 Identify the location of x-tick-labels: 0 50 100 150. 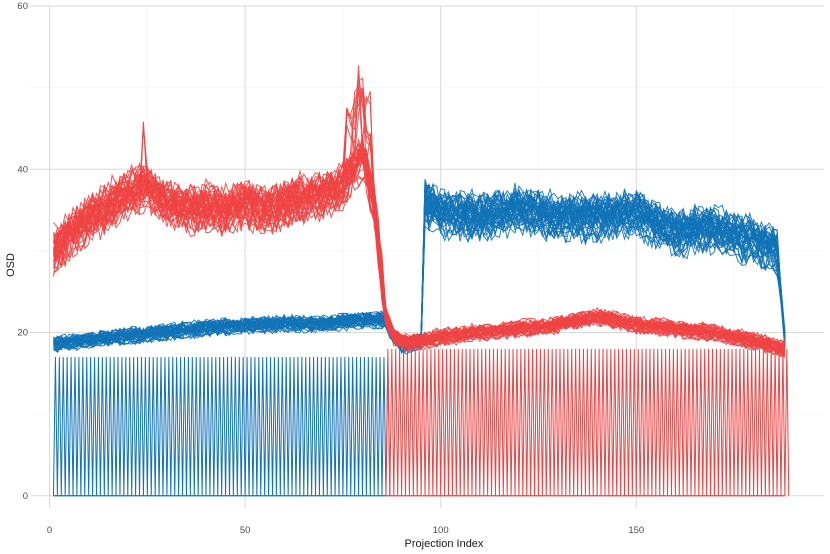
(345, 530).